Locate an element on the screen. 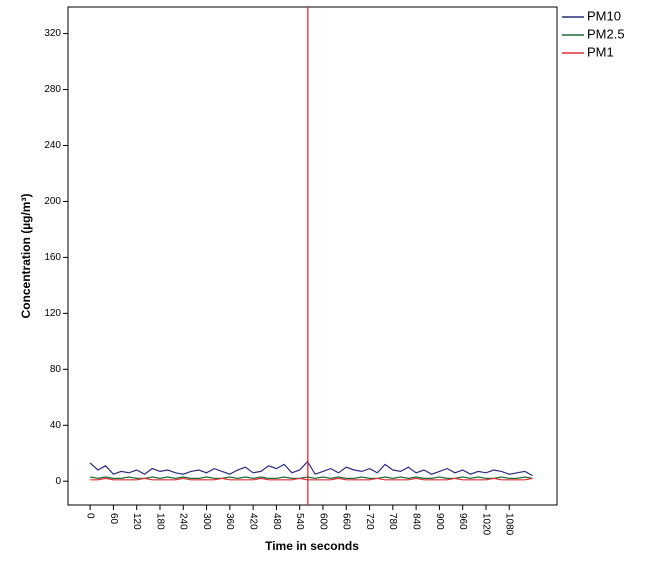  y-tick-label: 160 is located at coordinates (52, 257).